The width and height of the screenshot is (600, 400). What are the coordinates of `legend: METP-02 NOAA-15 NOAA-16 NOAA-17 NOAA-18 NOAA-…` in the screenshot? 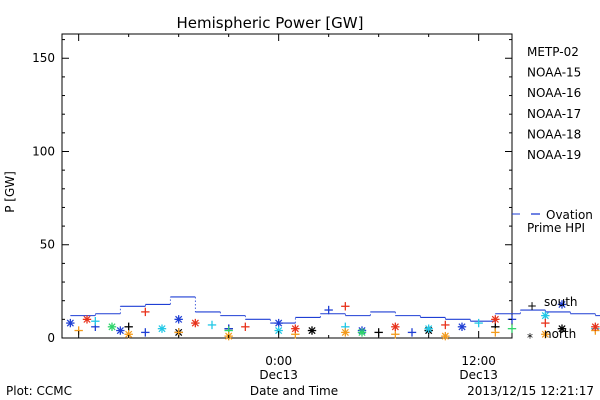 It's located at (552, 195).